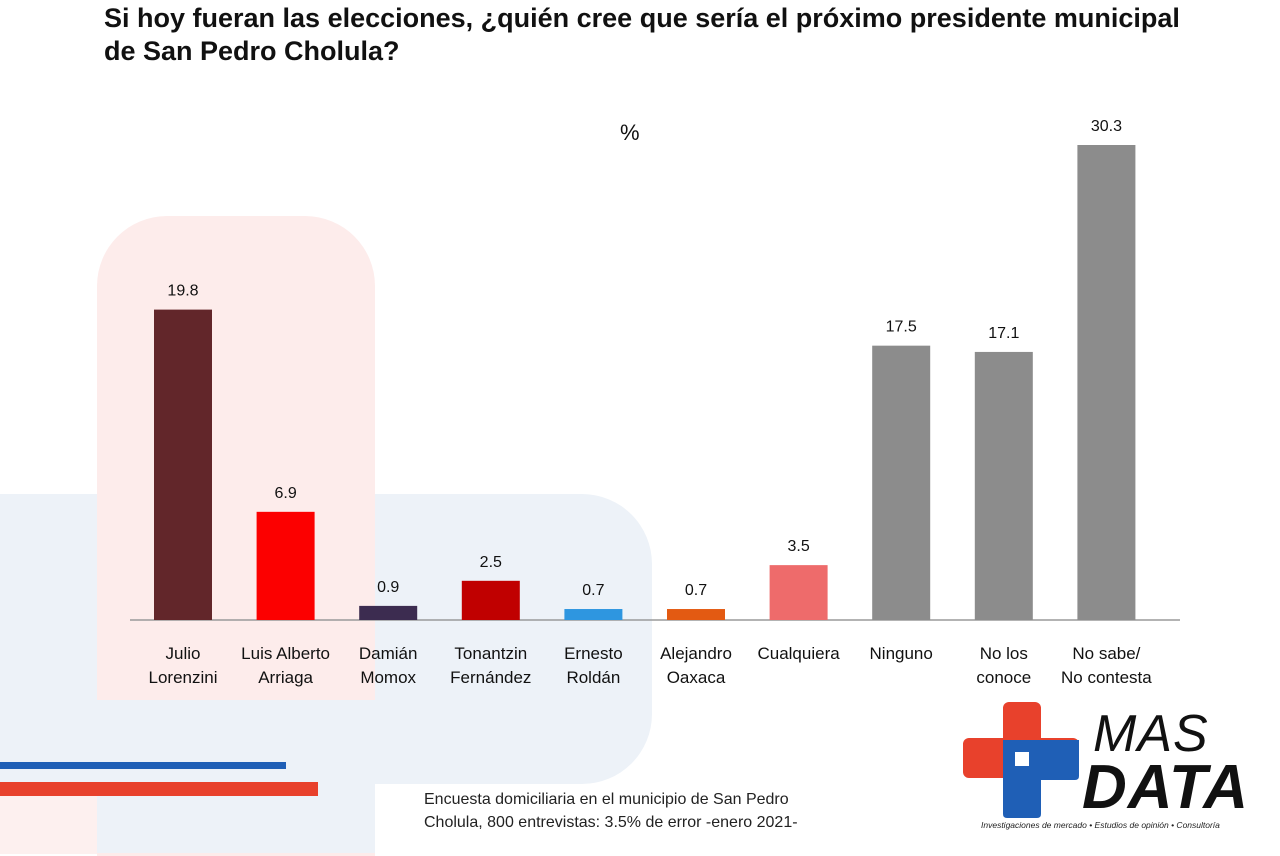  What do you see at coordinates (182, 291) in the screenshot?
I see `bar-value-label-0: 19.8` at bounding box center [182, 291].